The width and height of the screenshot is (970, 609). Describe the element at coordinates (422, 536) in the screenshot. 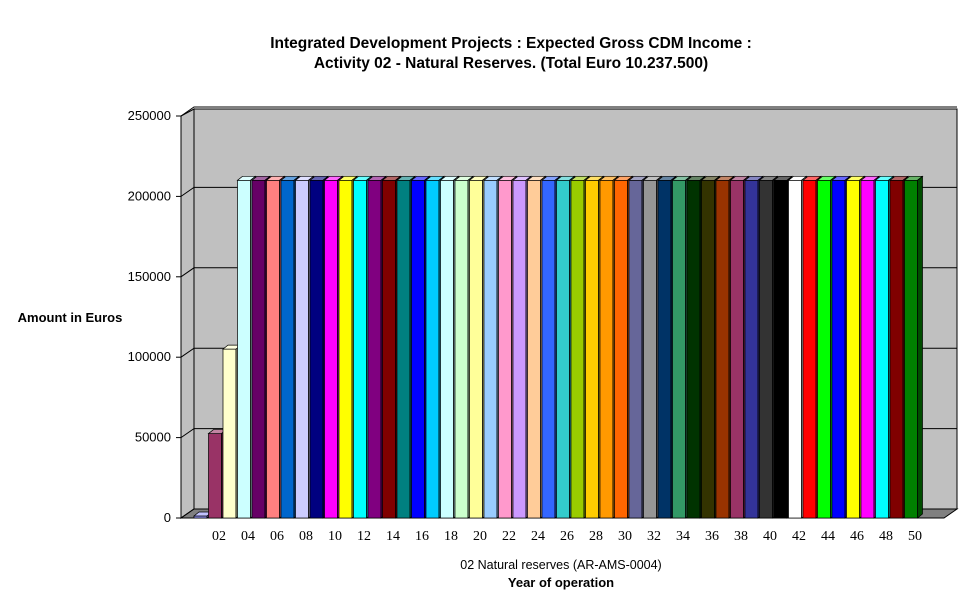

I see `x-tick-label: 16` at that location.